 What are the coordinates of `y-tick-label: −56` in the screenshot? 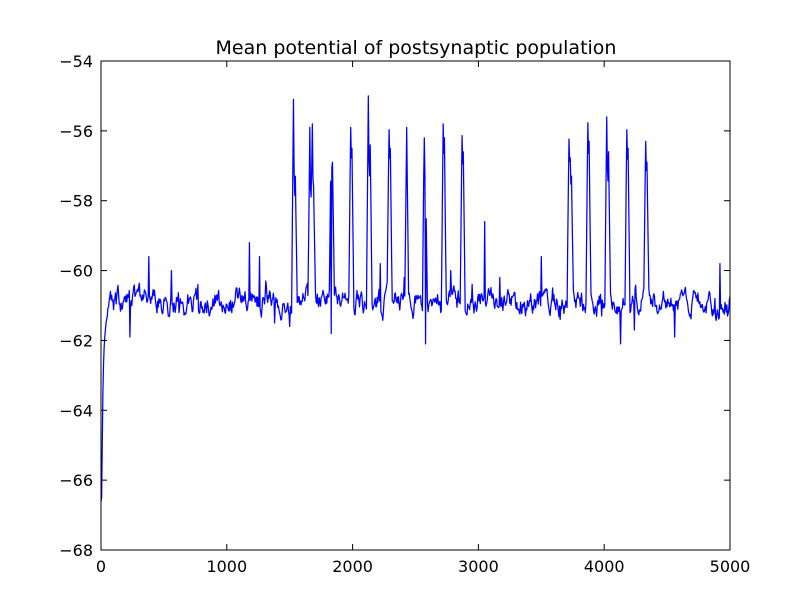 It's located at (76, 131).